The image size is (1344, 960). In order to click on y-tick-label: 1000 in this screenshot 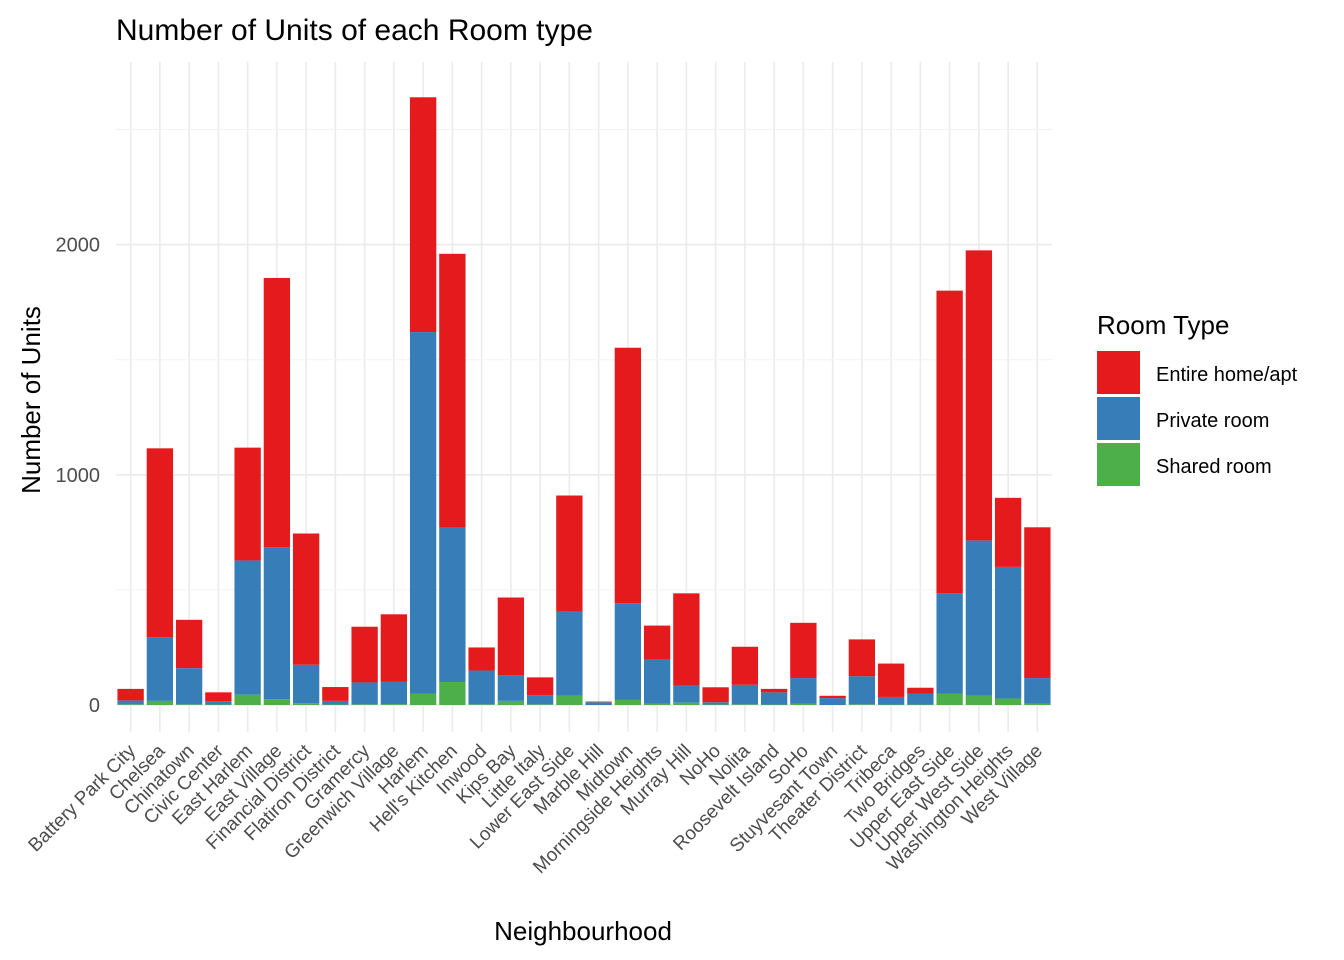, I will do `click(78, 476)`.